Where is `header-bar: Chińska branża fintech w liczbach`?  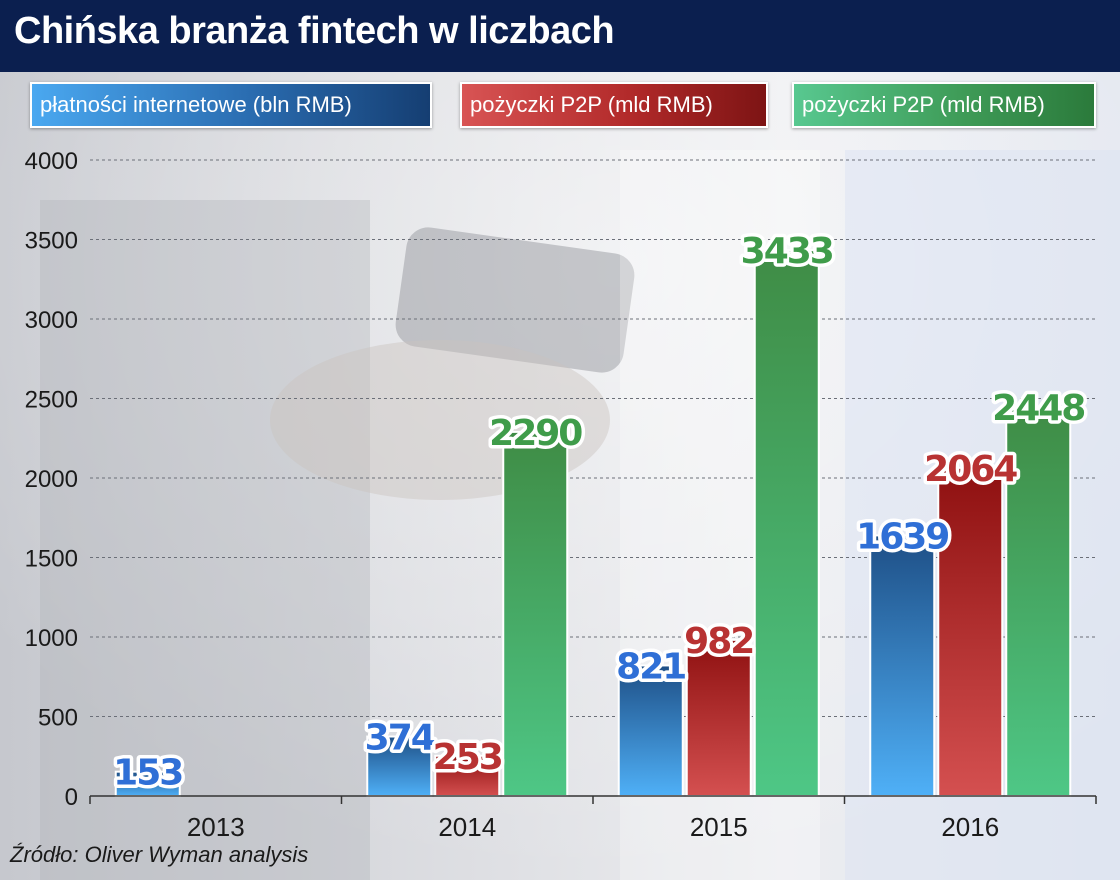
header-bar: Chińska branża fintech w liczbach is located at coordinates (560, 36).